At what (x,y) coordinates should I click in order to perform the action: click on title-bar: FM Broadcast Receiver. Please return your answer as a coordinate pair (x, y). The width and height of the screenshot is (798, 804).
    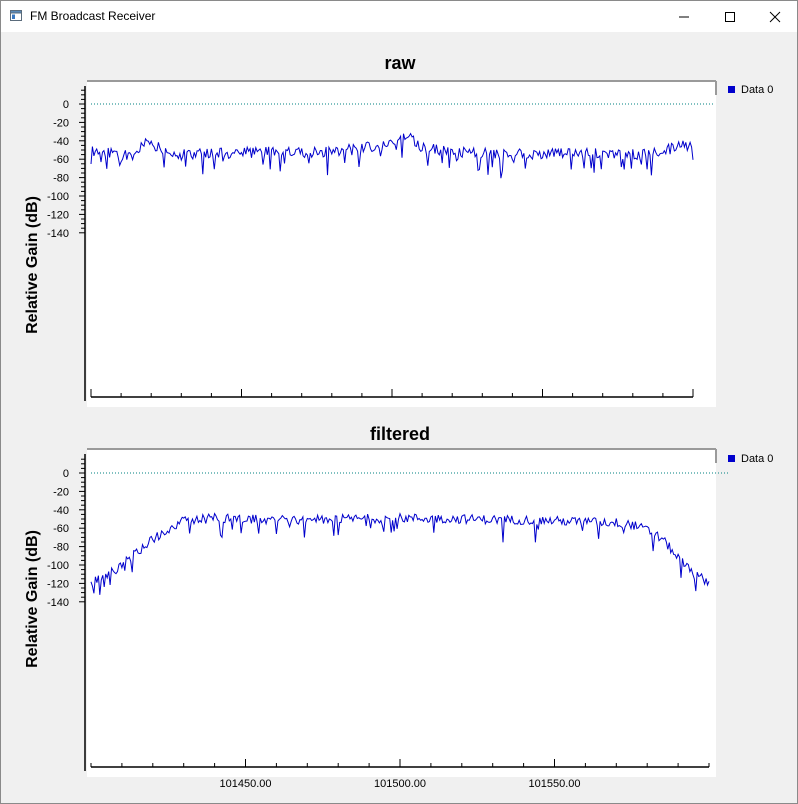
    Looking at the image, I should click on (399, 16).